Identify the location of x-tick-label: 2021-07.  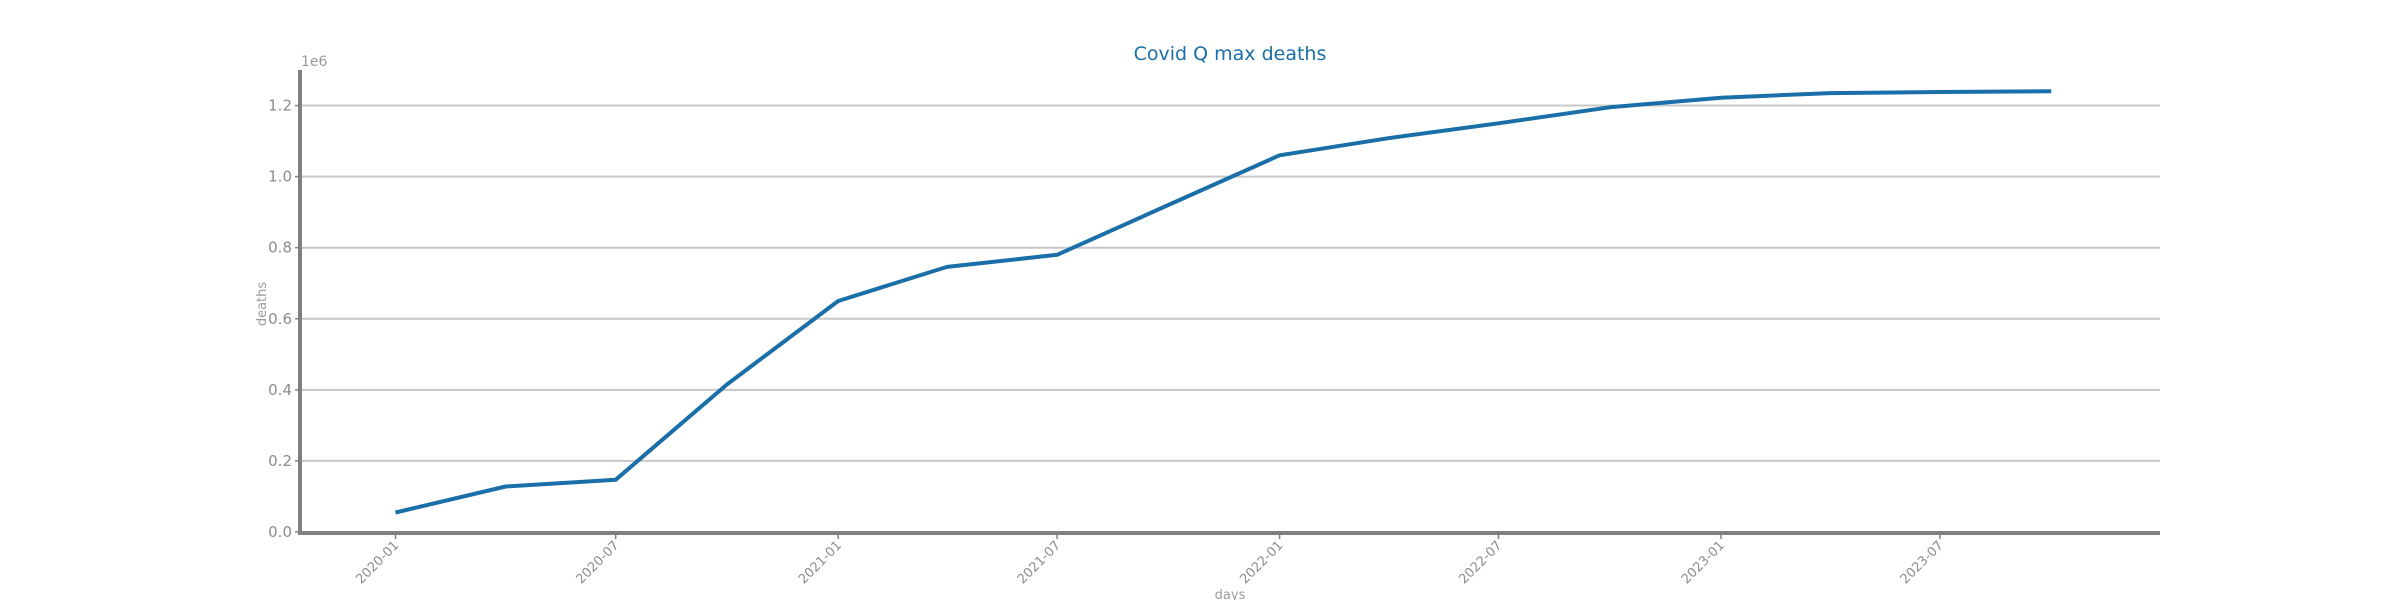
(1039, 562).